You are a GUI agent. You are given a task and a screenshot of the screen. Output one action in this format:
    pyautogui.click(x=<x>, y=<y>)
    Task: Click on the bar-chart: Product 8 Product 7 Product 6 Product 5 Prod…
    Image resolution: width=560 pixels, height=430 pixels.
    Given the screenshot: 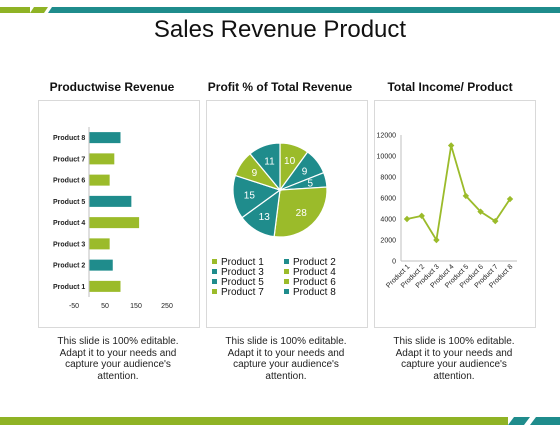 What is the action you would take?
    pyautogui.click(x=113, y=218)
    